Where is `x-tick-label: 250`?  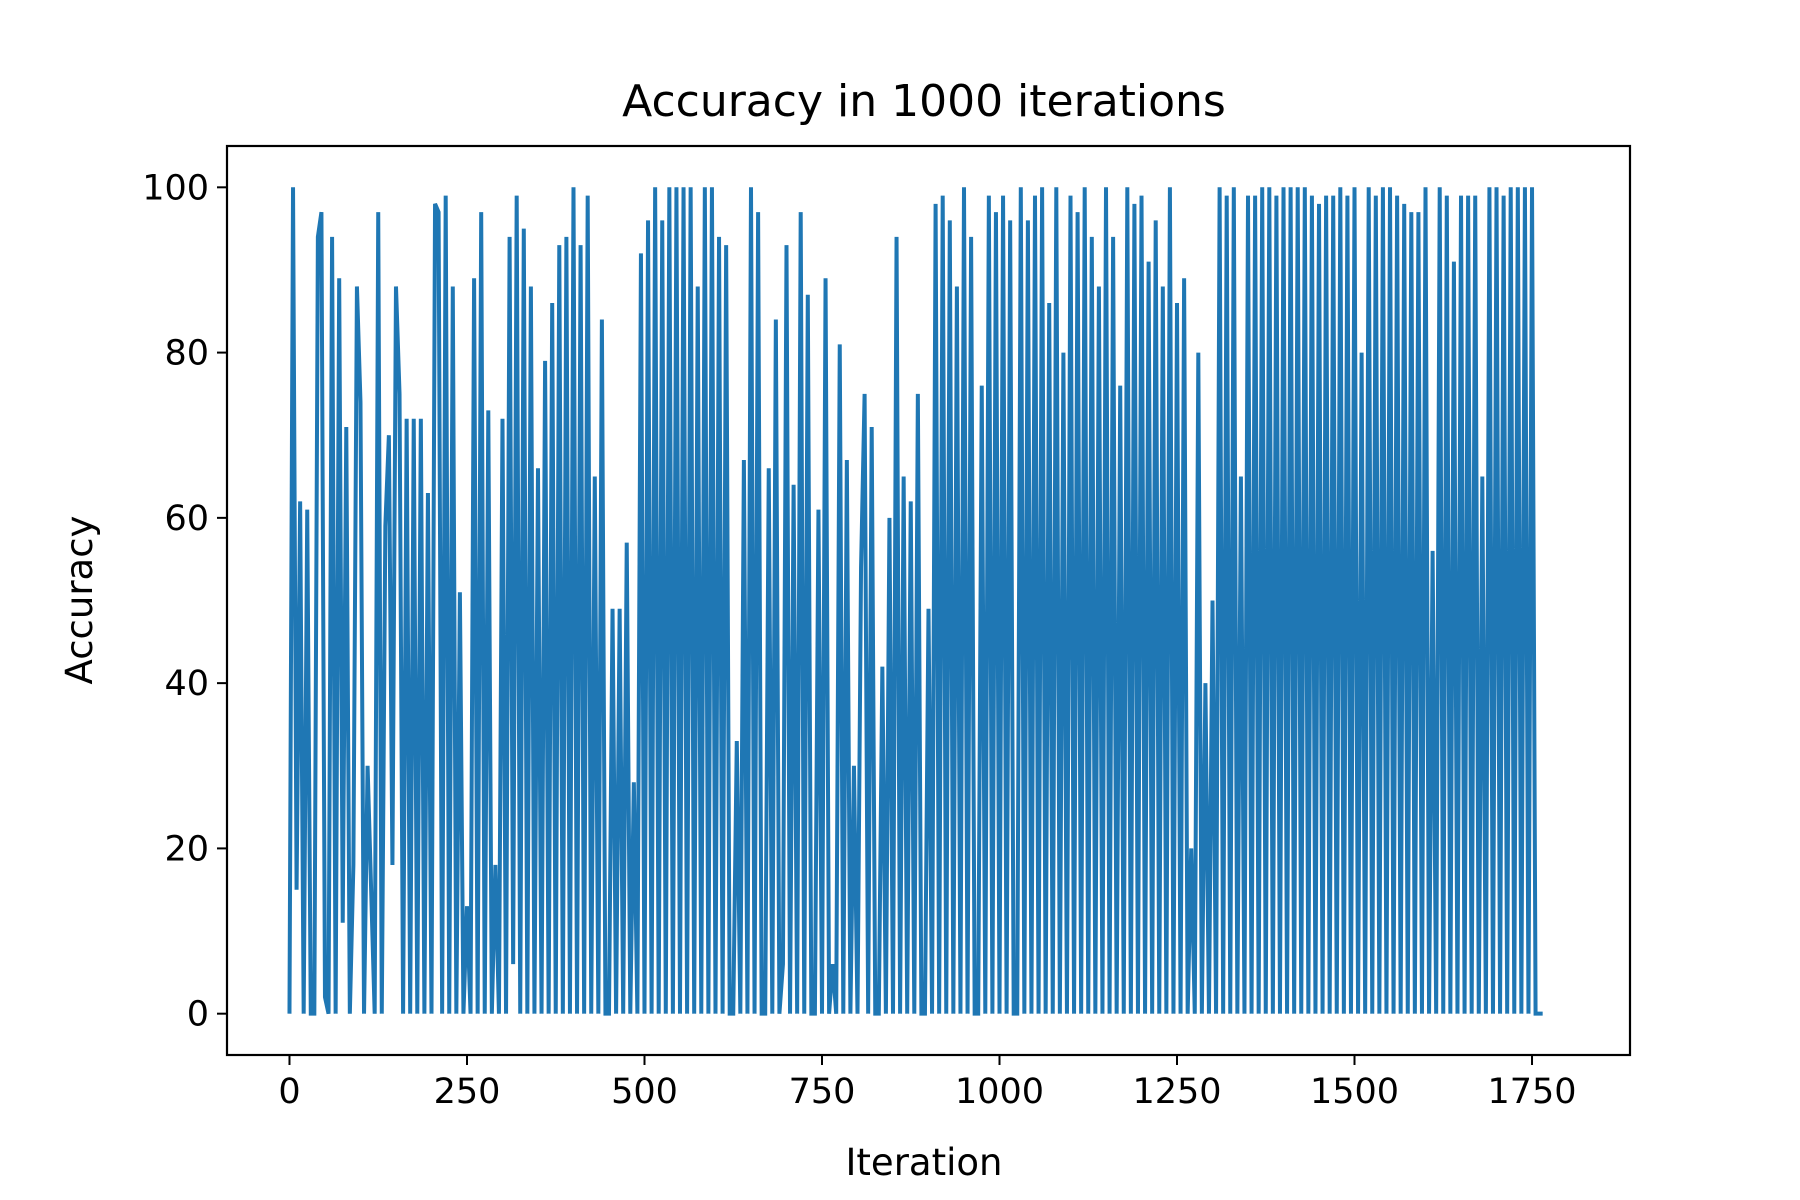
x-tick-label: 250 is located at coordinates (467, 1092).